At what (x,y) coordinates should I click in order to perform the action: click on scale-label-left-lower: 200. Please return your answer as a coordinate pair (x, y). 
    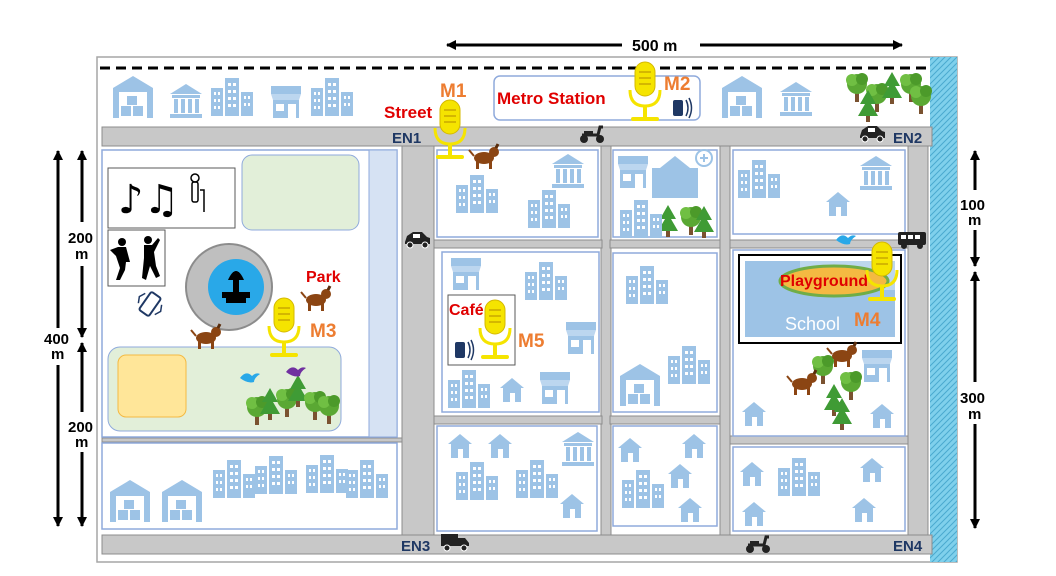
    Looking at the image, I should click on (80, 427).